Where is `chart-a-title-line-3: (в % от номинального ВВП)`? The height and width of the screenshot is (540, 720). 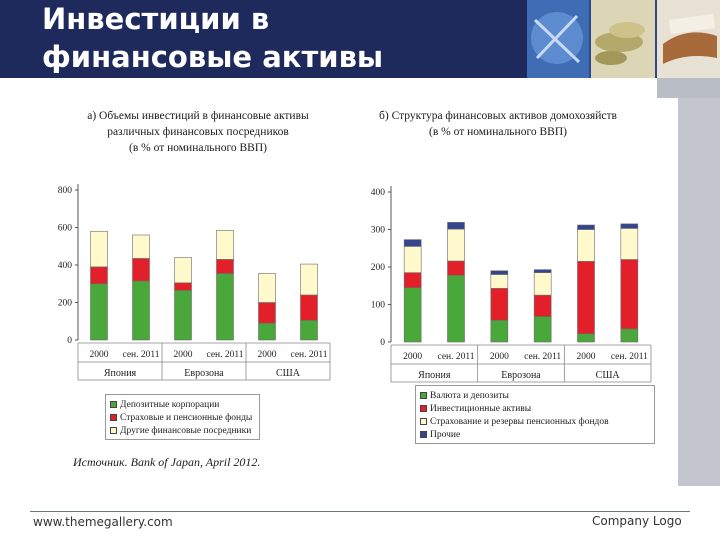 chart-a-title-line-3: (в % от номинального ВВП) is located at coordinates (198, 148).